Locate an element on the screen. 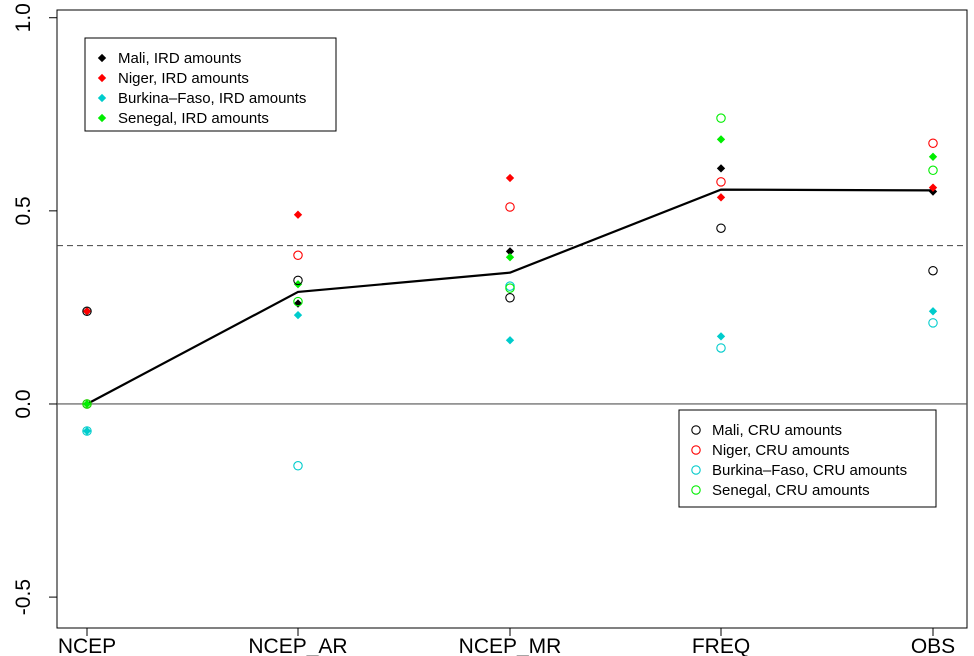  point-series-5-freq is located at coordinates (721, 182).